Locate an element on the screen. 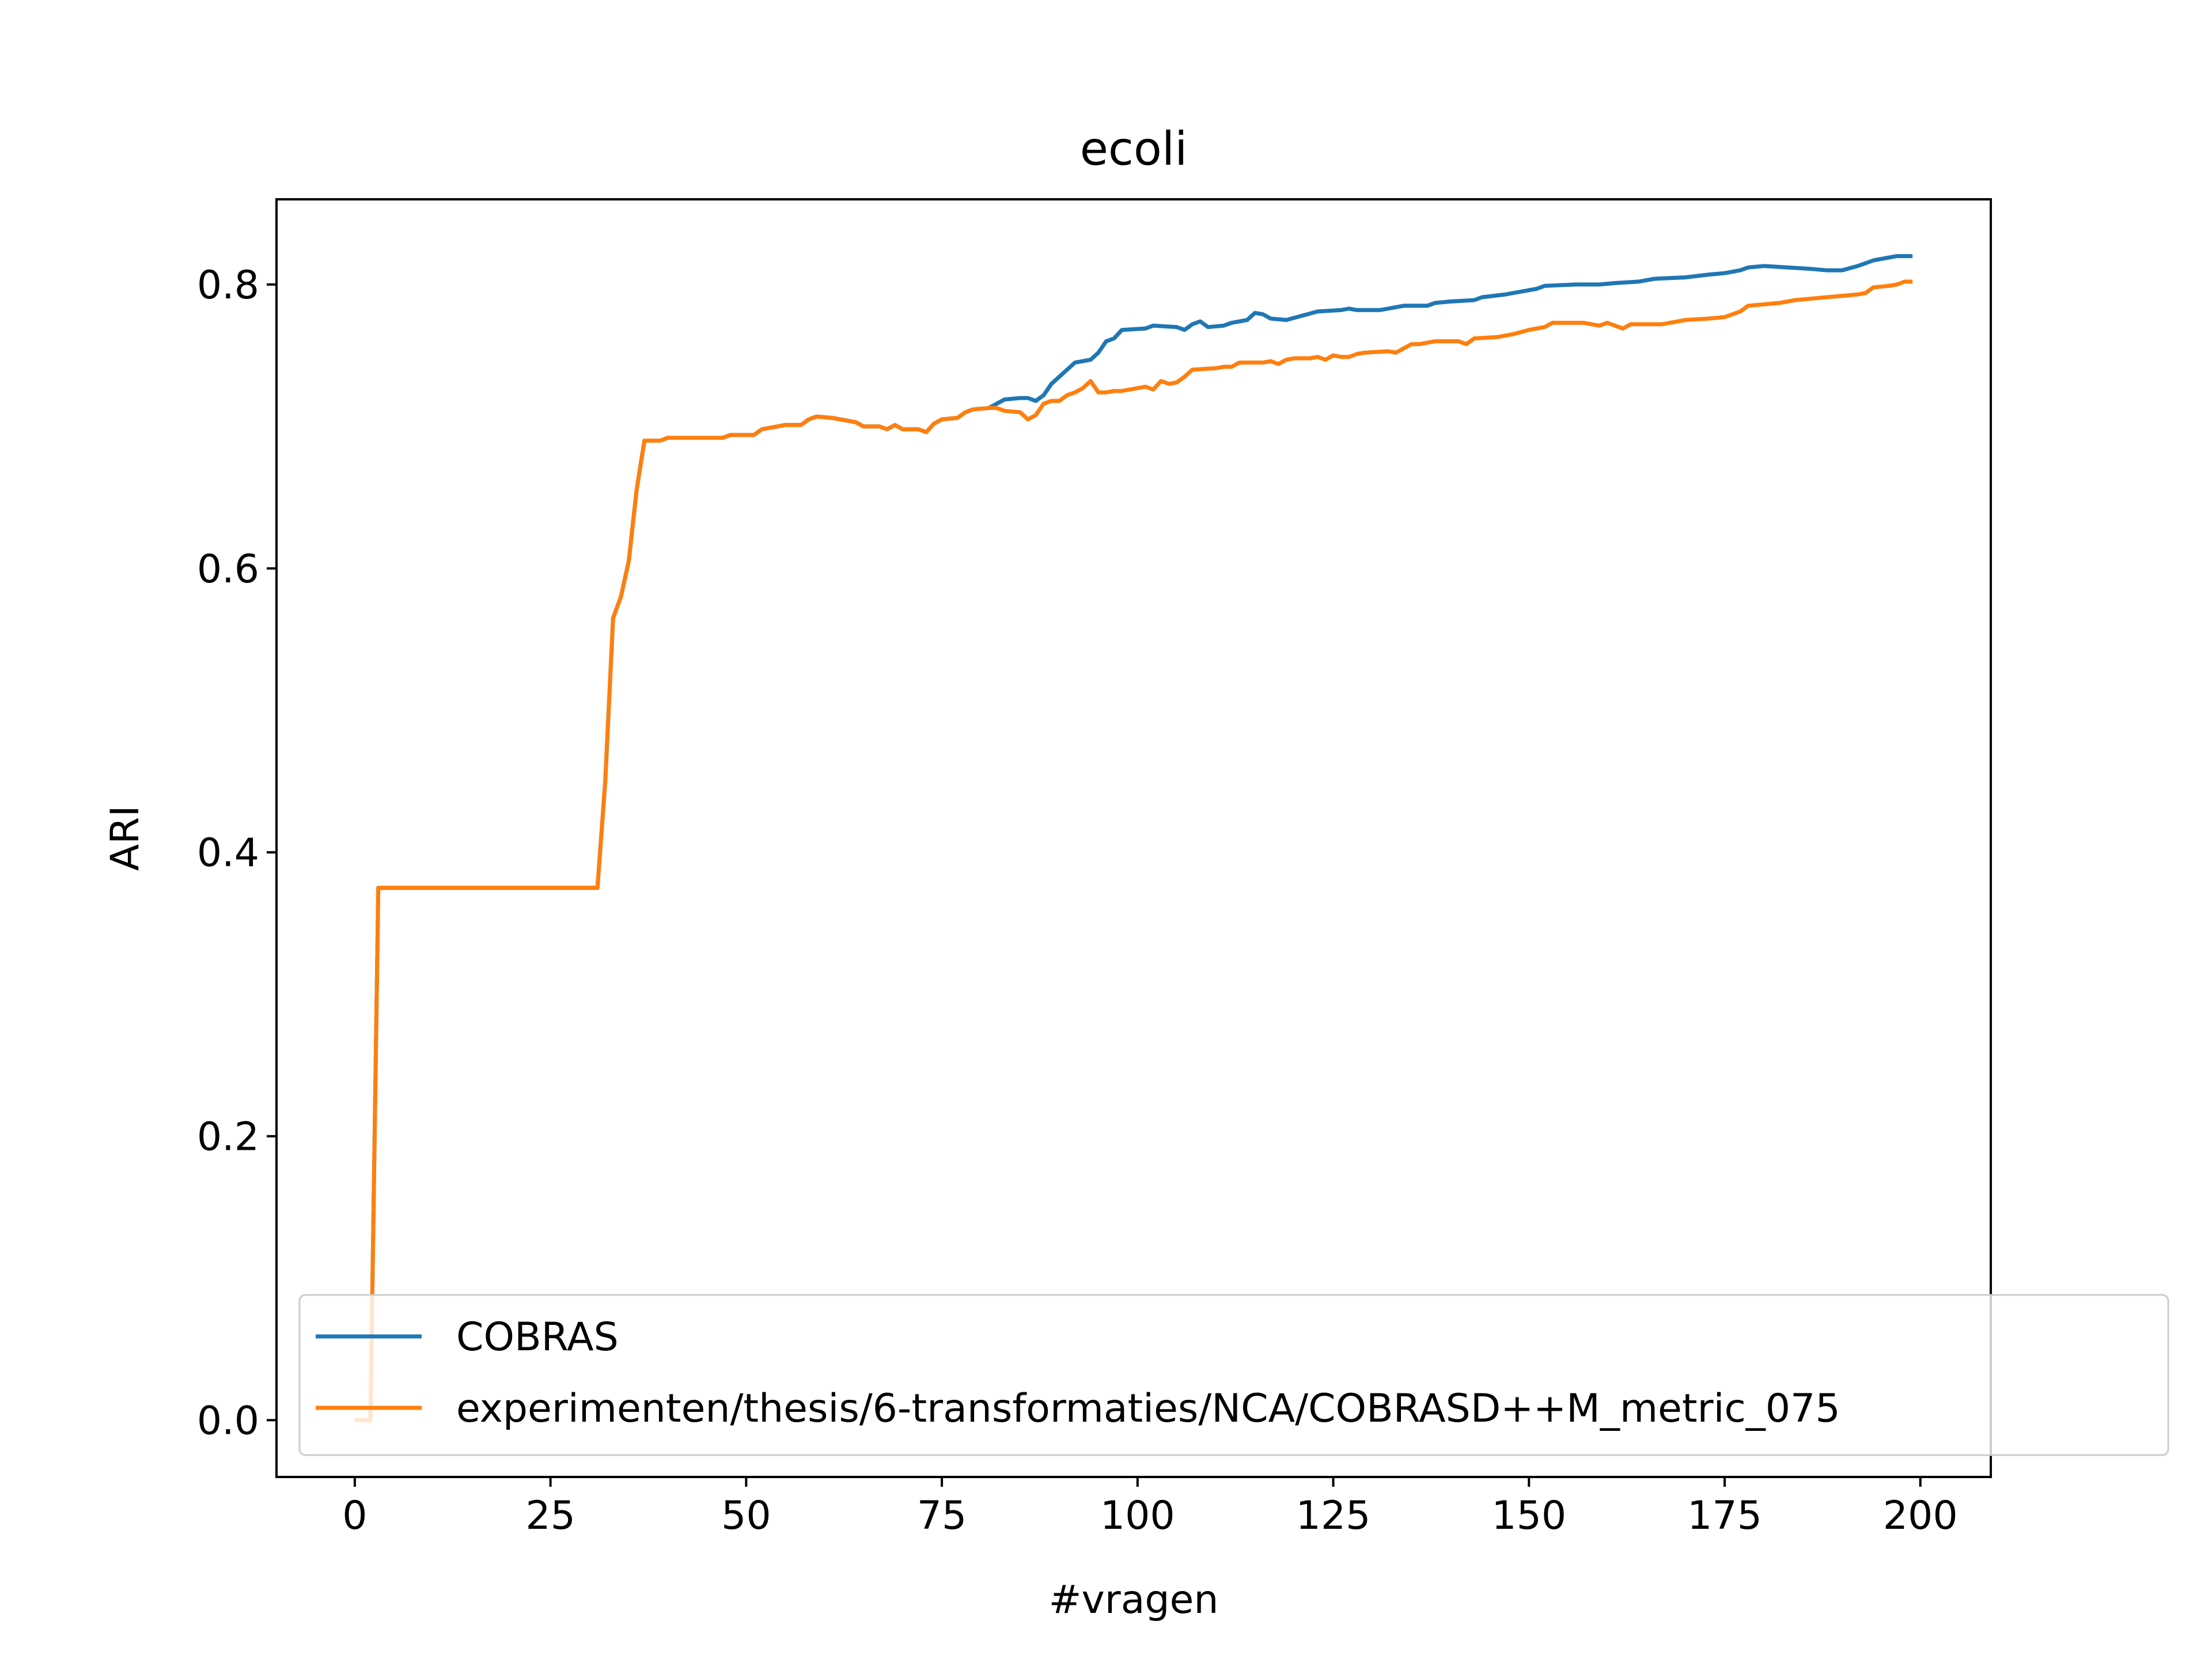 Image resolution: width=2212 pixels, height=1659 pixels. x-tick-label: 175 is located at coordinates (1724, 1516).